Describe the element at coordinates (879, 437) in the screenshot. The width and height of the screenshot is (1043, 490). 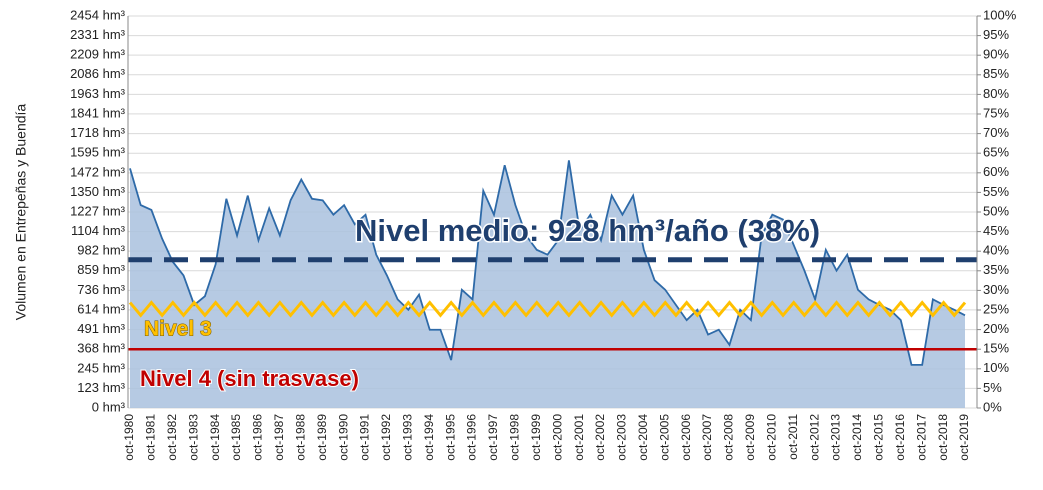
I see `x-tick-label: oct-2015` at that location.